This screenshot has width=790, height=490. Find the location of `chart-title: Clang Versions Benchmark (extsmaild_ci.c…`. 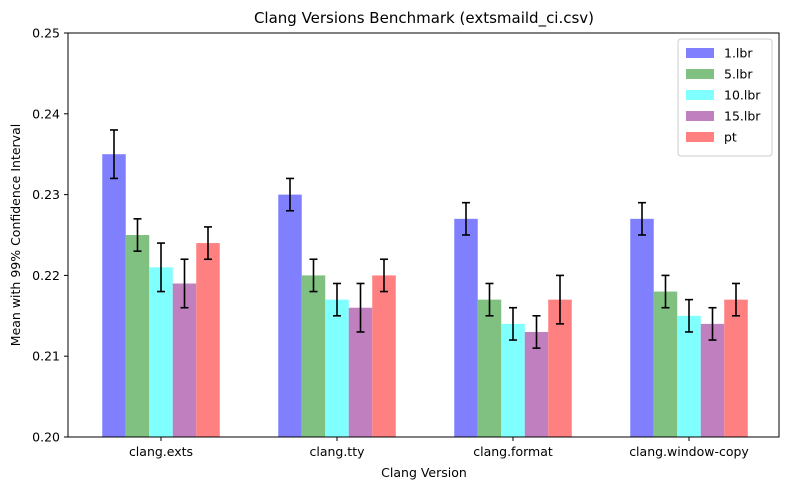

chart-title: Clang Versions Benchmark (extsmaild_ci.c… is located at coordinates (424, 18).